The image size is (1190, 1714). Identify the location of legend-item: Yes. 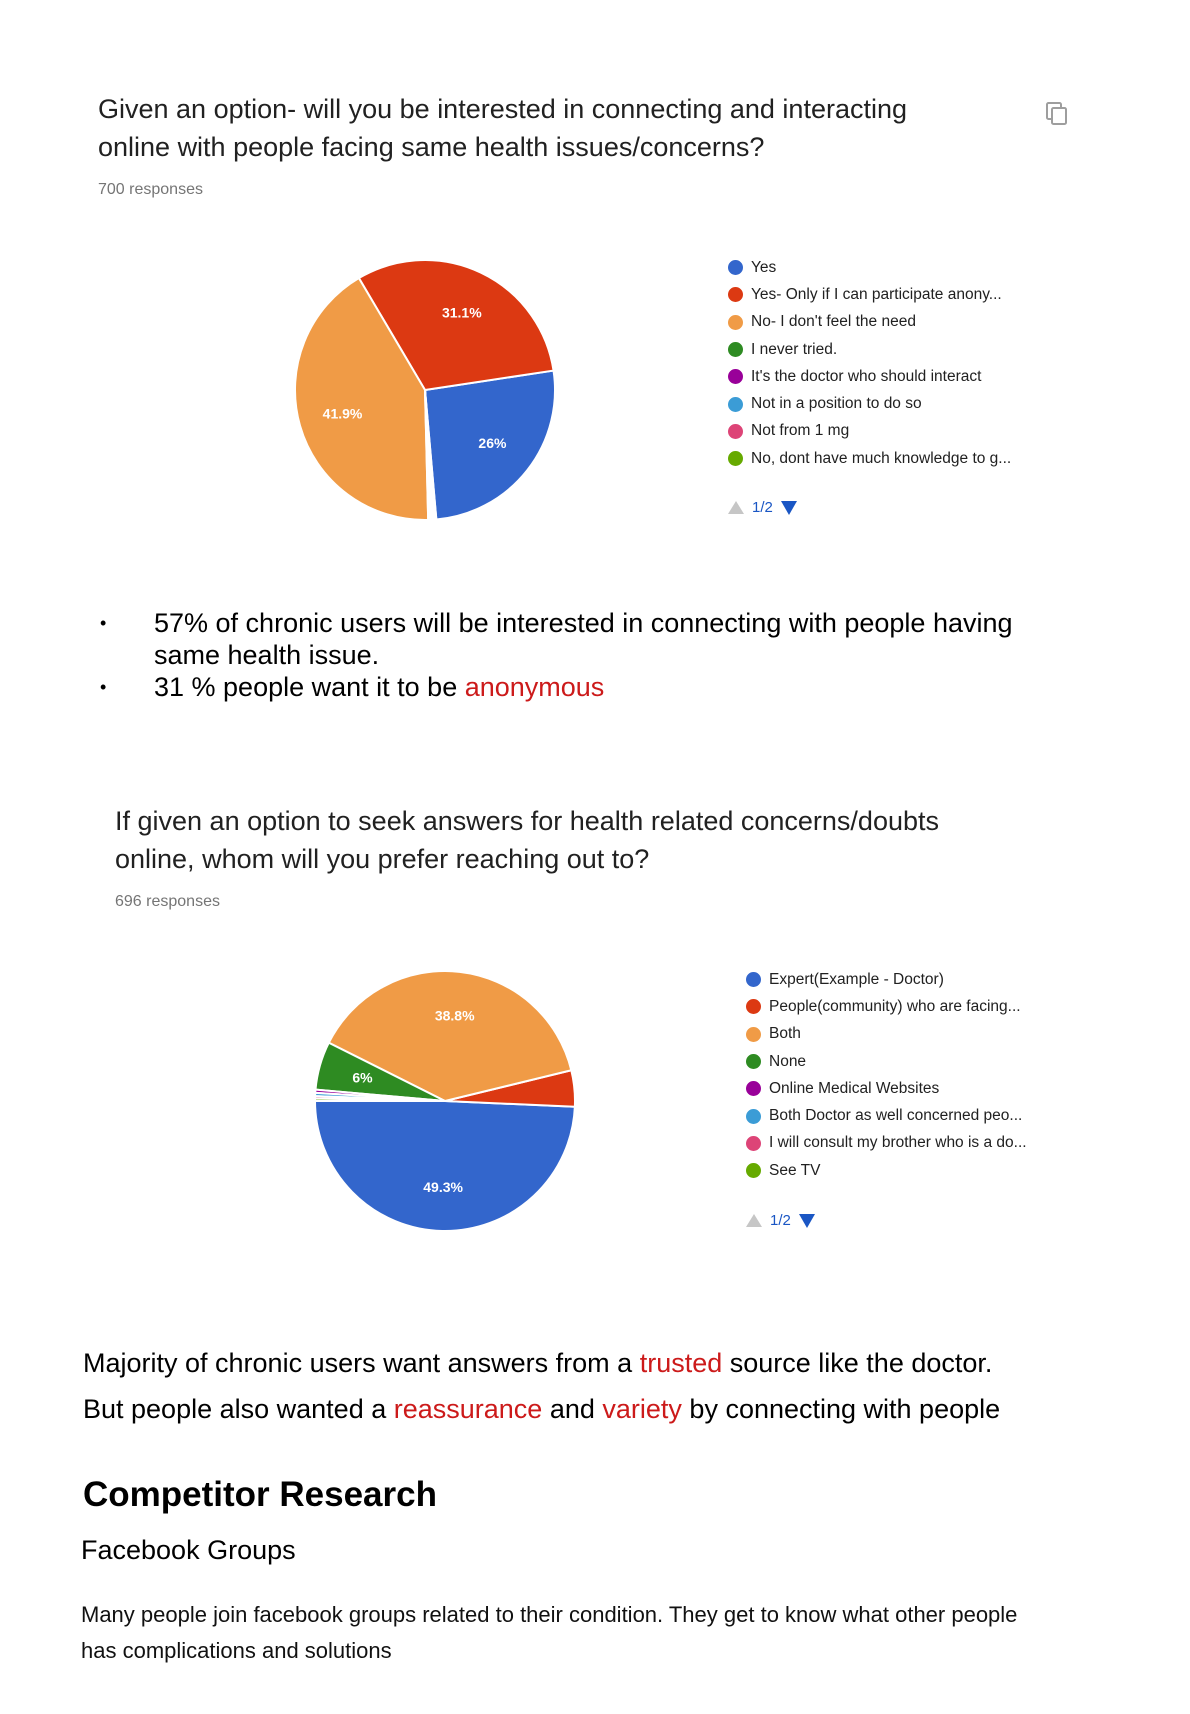
(869, 267).